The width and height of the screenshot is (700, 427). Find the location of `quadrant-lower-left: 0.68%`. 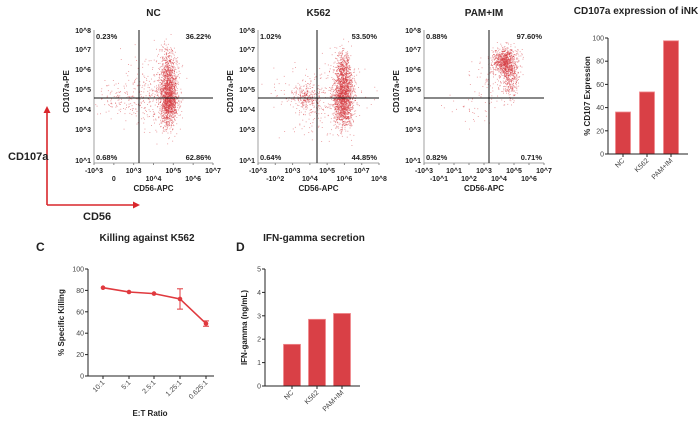

quadrant-lower-left: 0.68% is located at coordinates (107, 157).